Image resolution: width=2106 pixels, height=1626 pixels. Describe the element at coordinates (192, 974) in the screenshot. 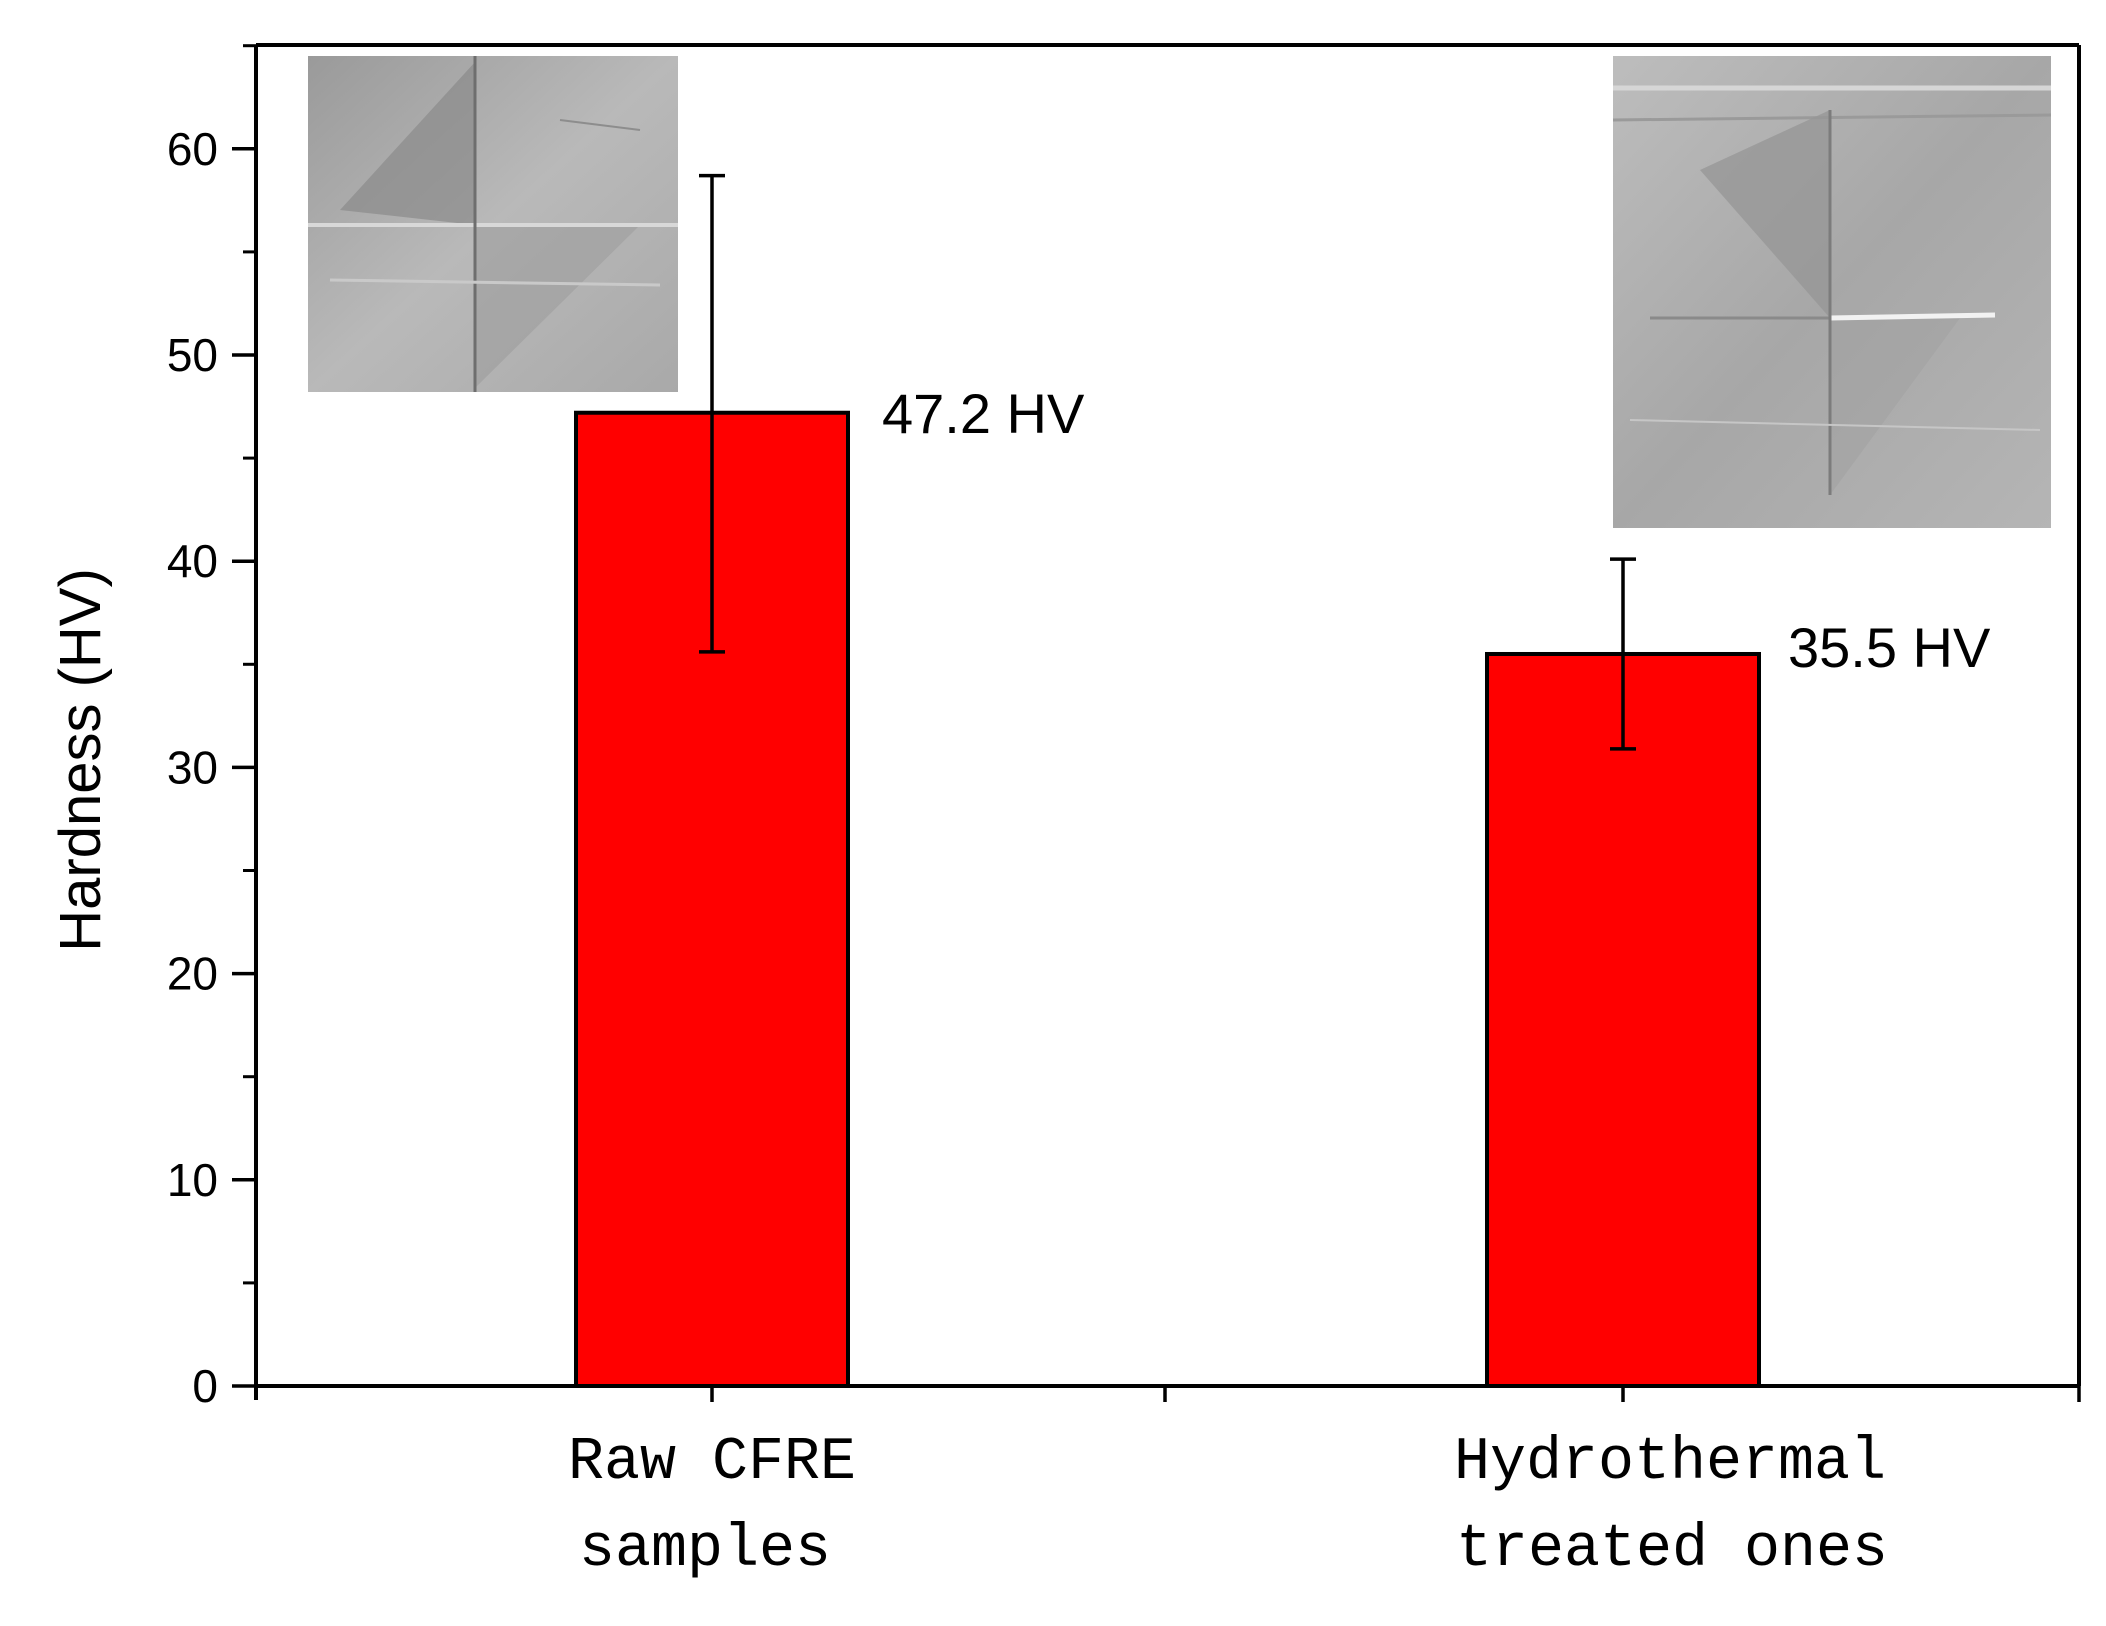

I see `y-tick-label-2: 20` at that location.